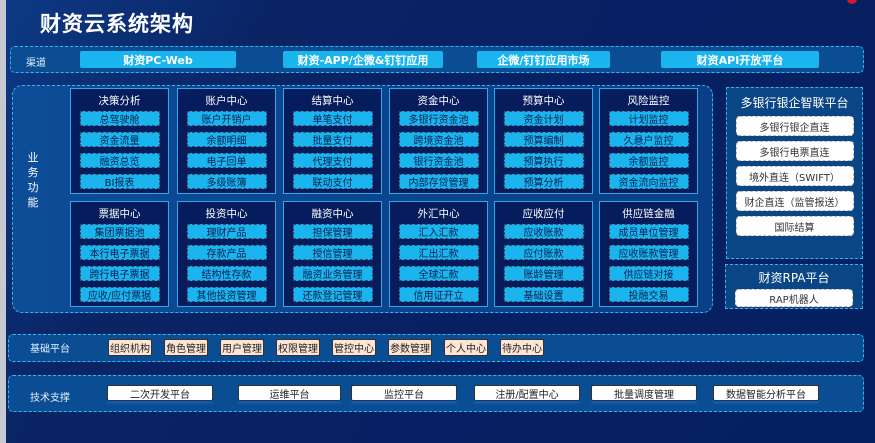 The image size is (875, 443). What do you see at coordinates (119, 181) in the screenshot?
I see `module-item: BI报表` at bounding box center [119, 181].